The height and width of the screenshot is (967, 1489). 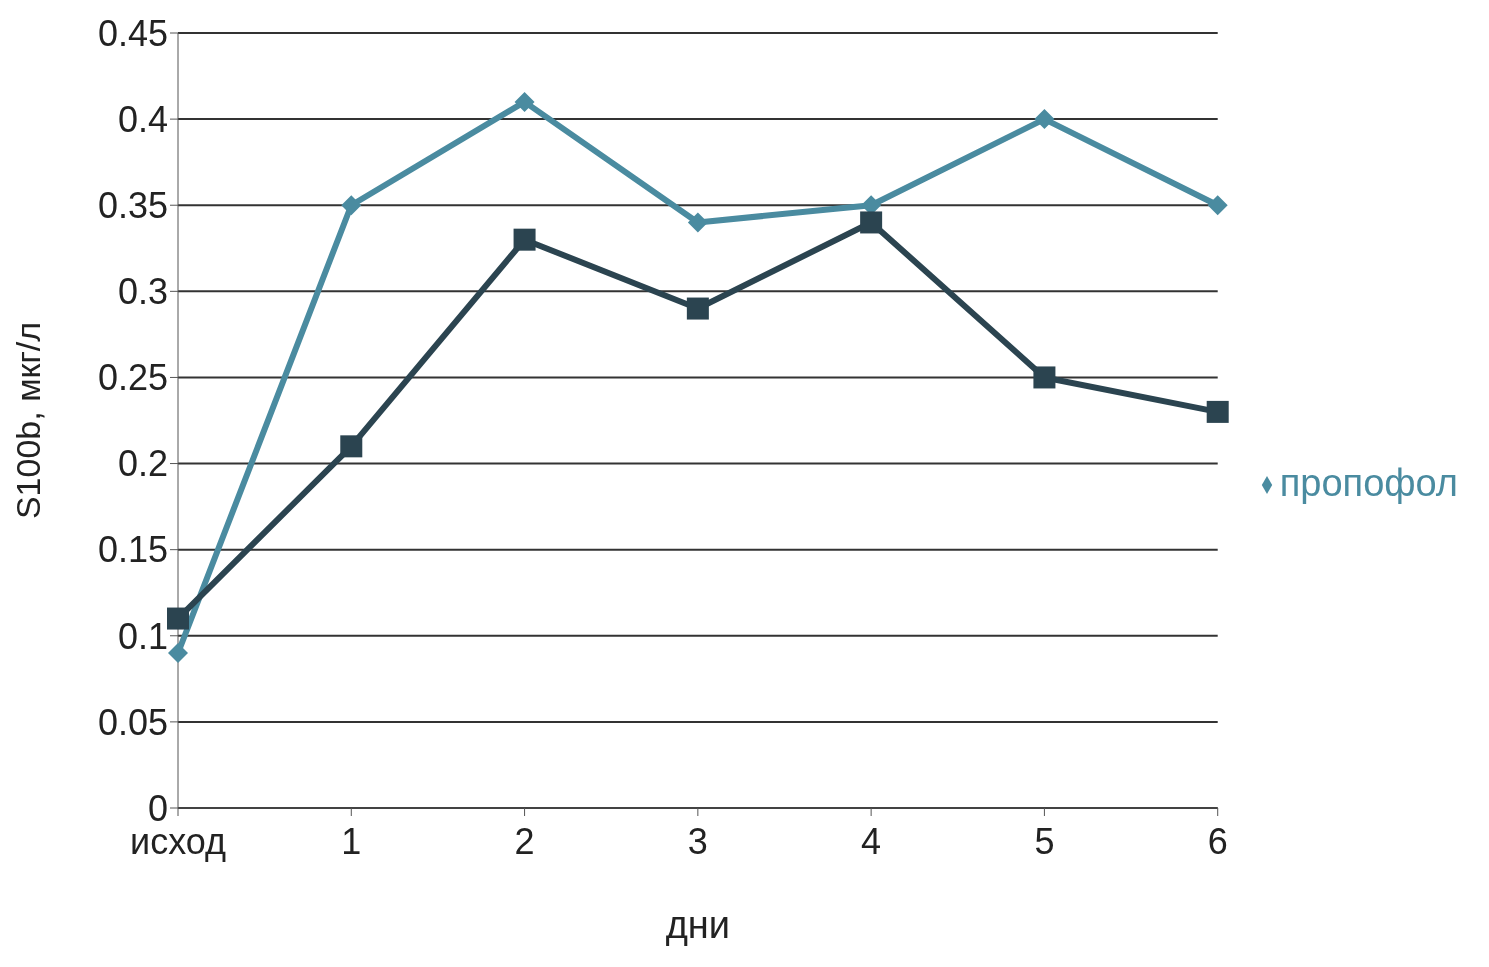 I want to click on y-tick-label: 0.4, so click(x=142, y=119).